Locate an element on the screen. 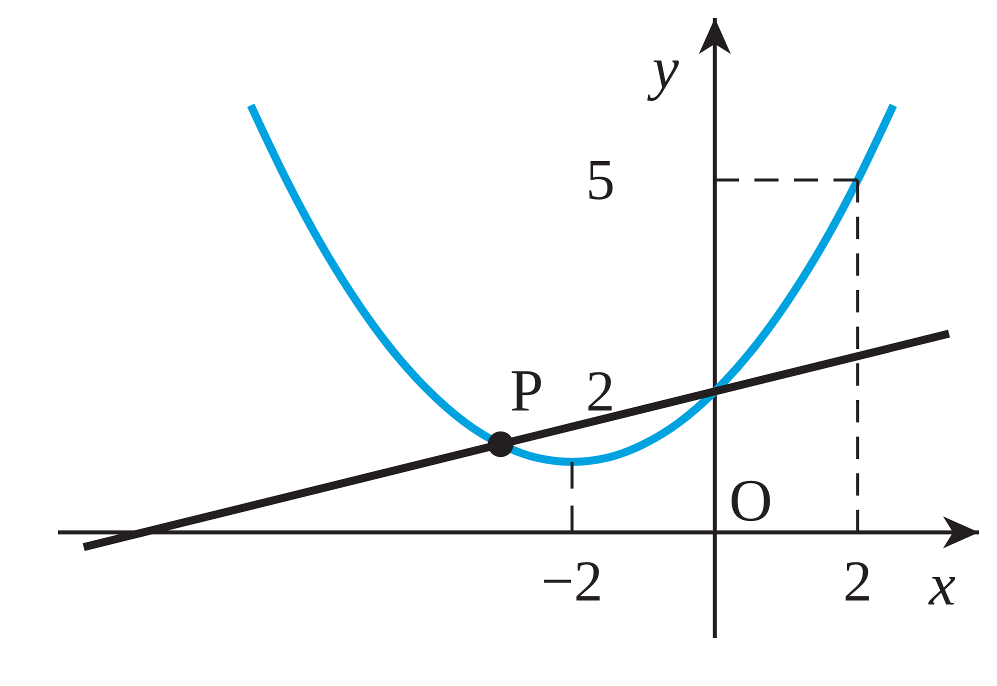  x-tick-label: −2 is located at coordinates (572, 581).